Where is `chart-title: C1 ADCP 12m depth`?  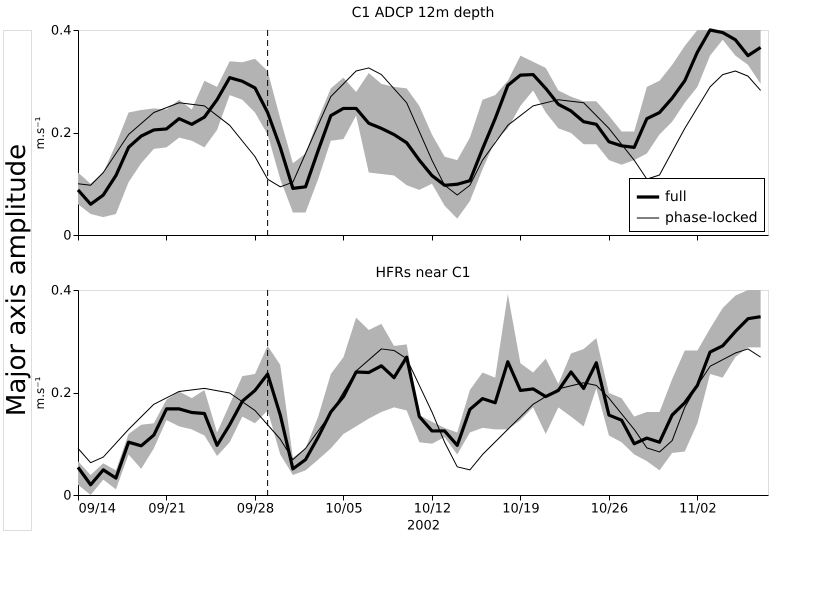 chart-title: C1 ADCP 12m depth is located at coordinates (423, 13).